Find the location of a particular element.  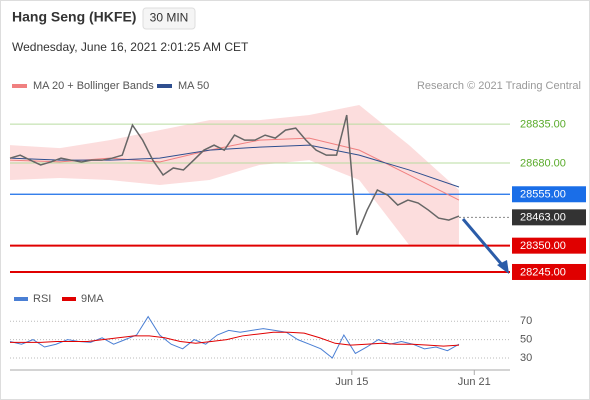

timeframe: 30 MIN is located at coordinates (169, 18).